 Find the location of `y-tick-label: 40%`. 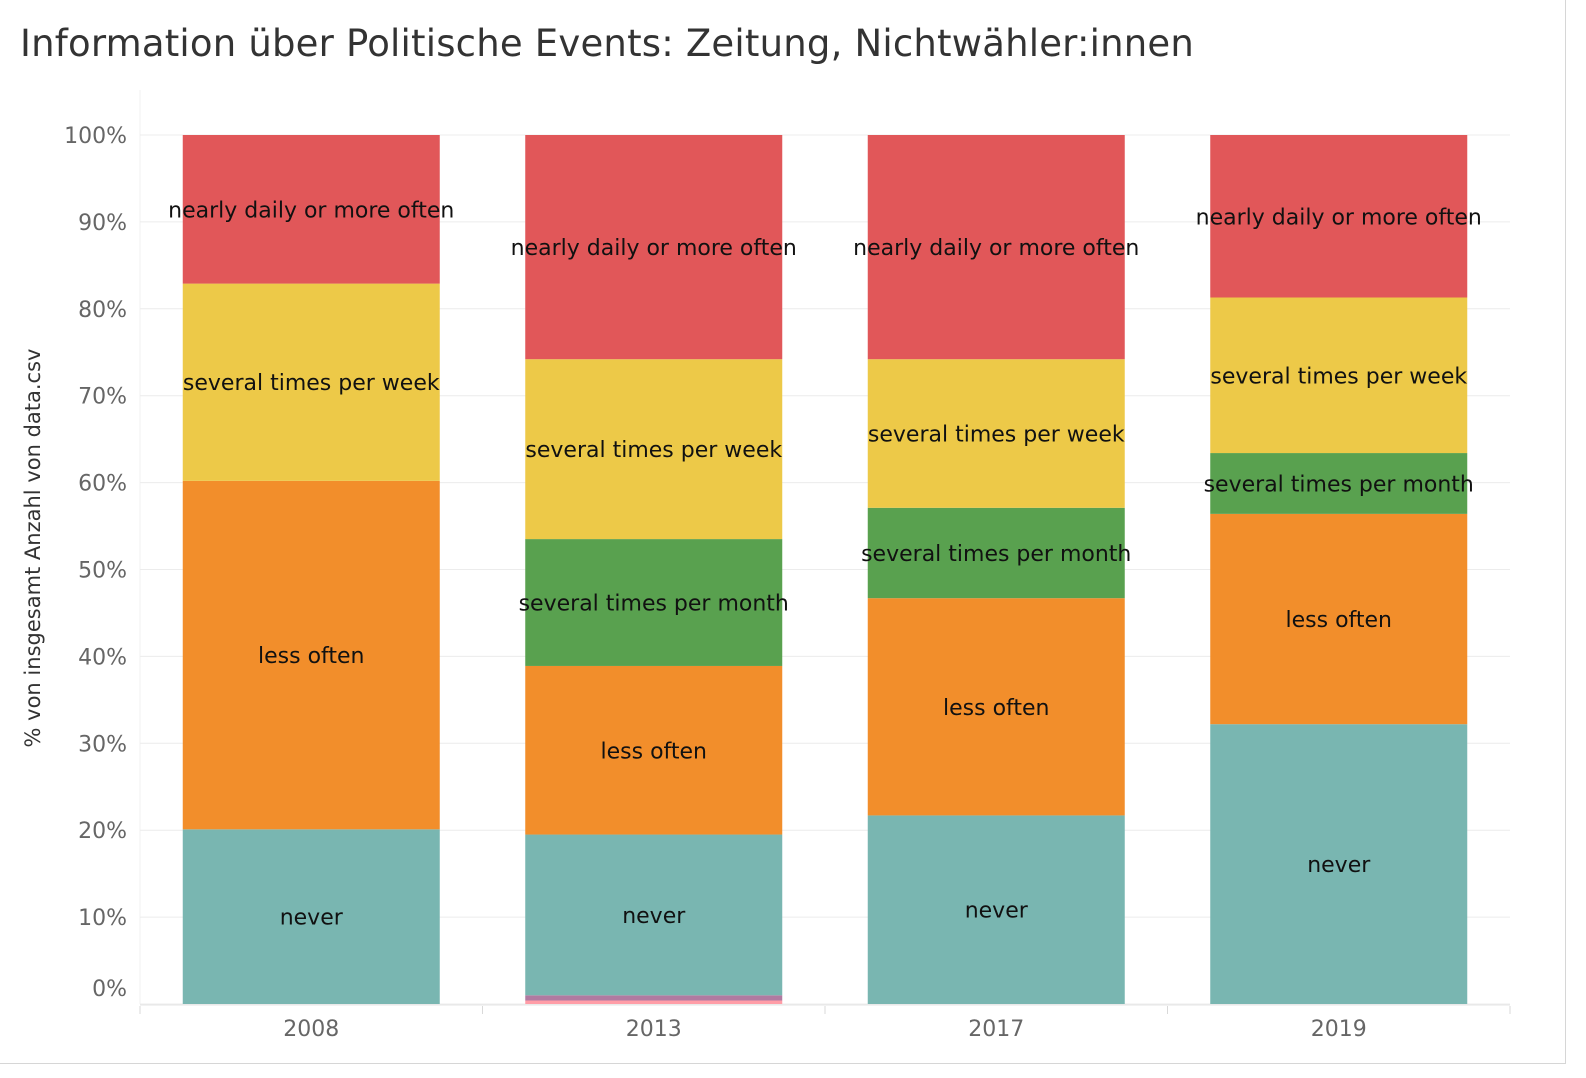

y-tick-label: 40% is located at coordinates (102, 657).